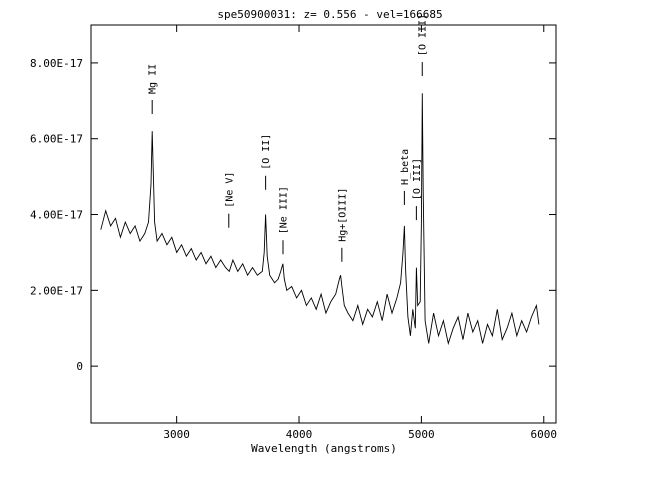 Image resolution: width=648 pixels, height=488 pixels. What do you see at coordinates (266, 152) in the screenshot?
I see `line-marker-label: [O II]` at bounding box center [266, 152].